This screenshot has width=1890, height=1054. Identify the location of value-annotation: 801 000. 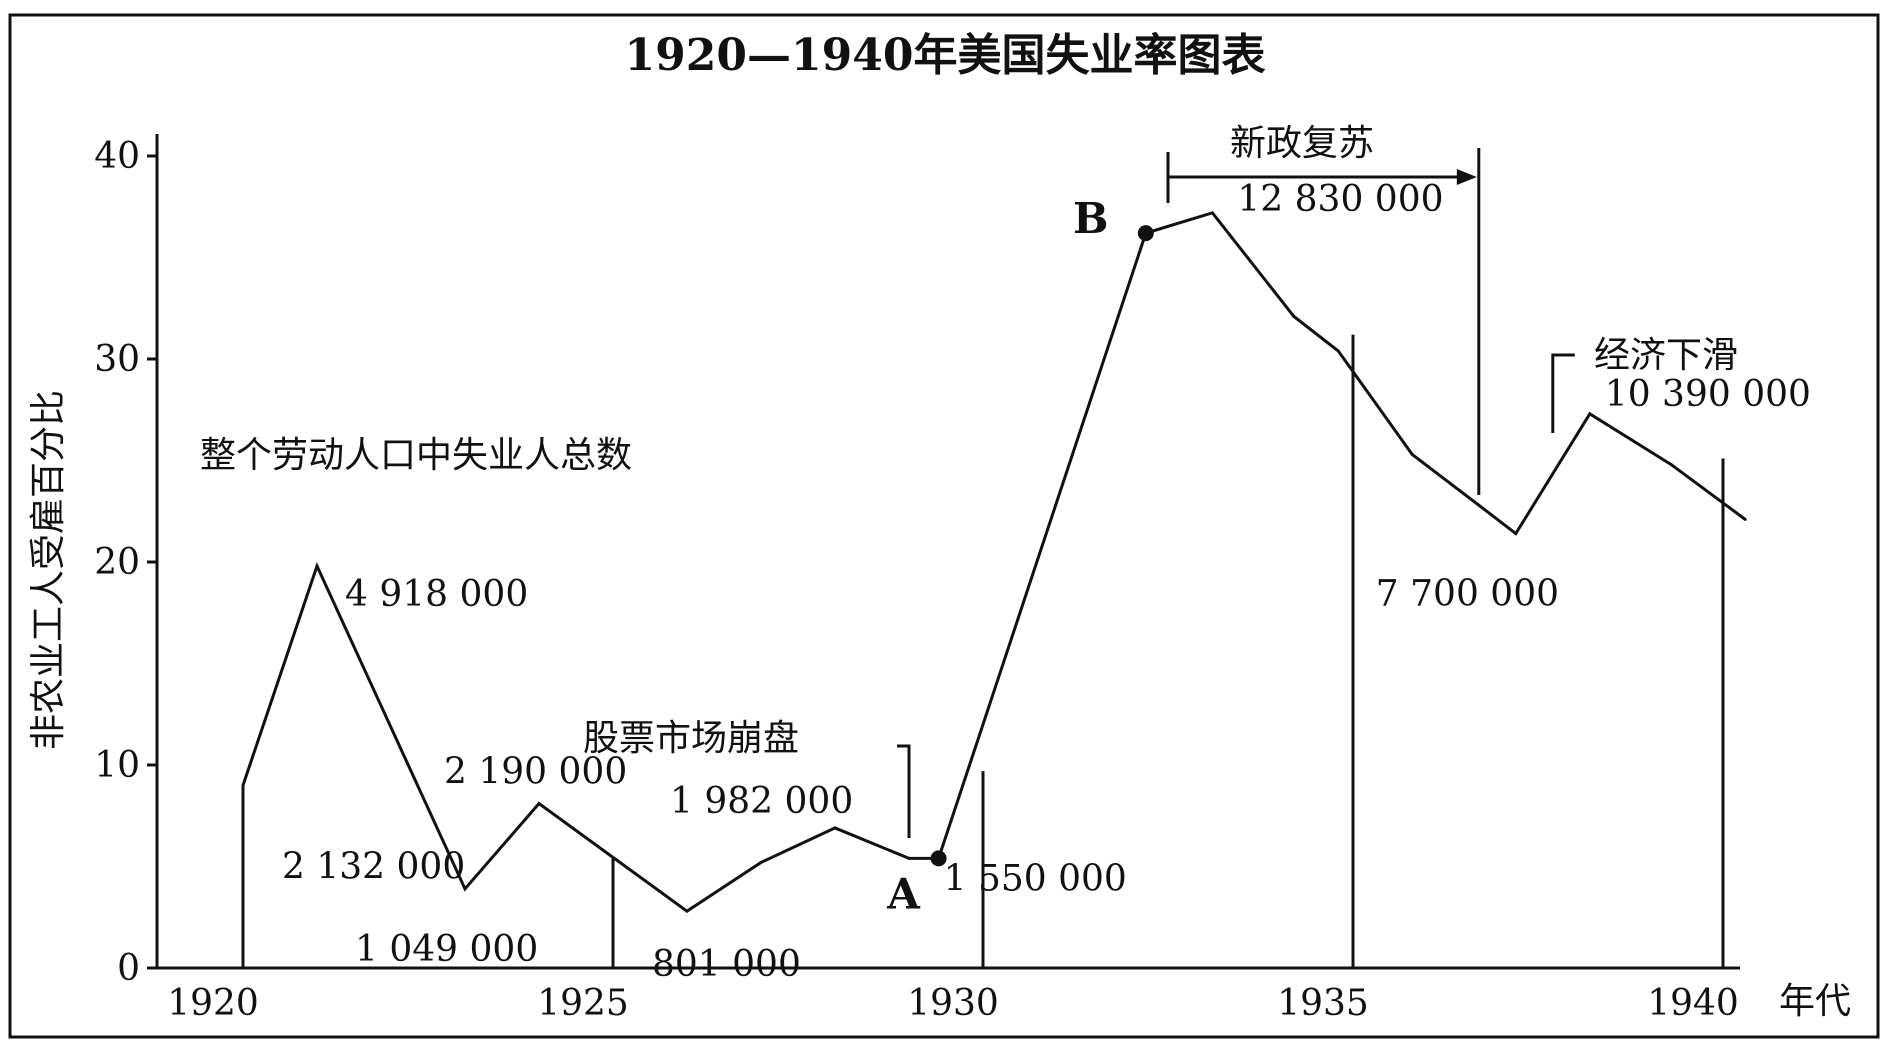
(726, 964).